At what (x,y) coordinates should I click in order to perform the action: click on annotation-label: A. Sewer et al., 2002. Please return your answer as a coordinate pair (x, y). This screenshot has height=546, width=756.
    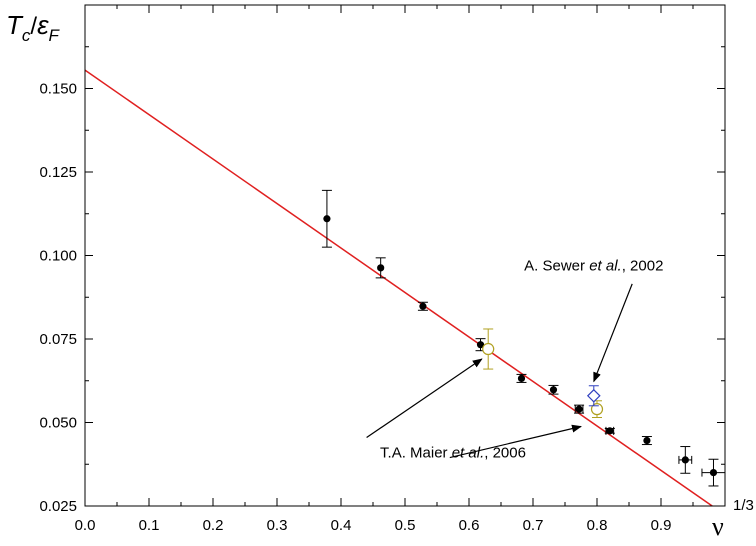
    Looking at the image, I should click on (593, 266).